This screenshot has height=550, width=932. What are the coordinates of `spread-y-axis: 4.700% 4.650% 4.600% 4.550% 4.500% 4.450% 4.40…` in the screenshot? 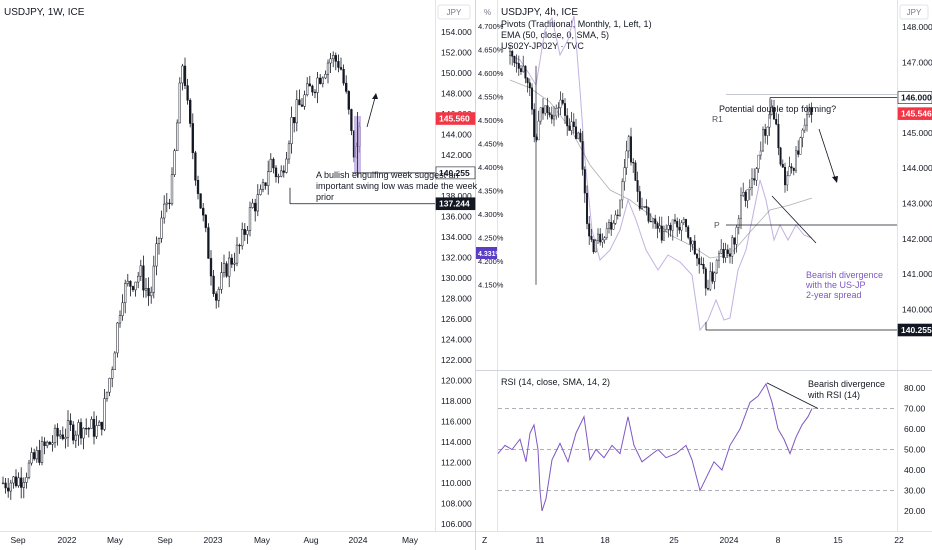 It's located at (491, 156).